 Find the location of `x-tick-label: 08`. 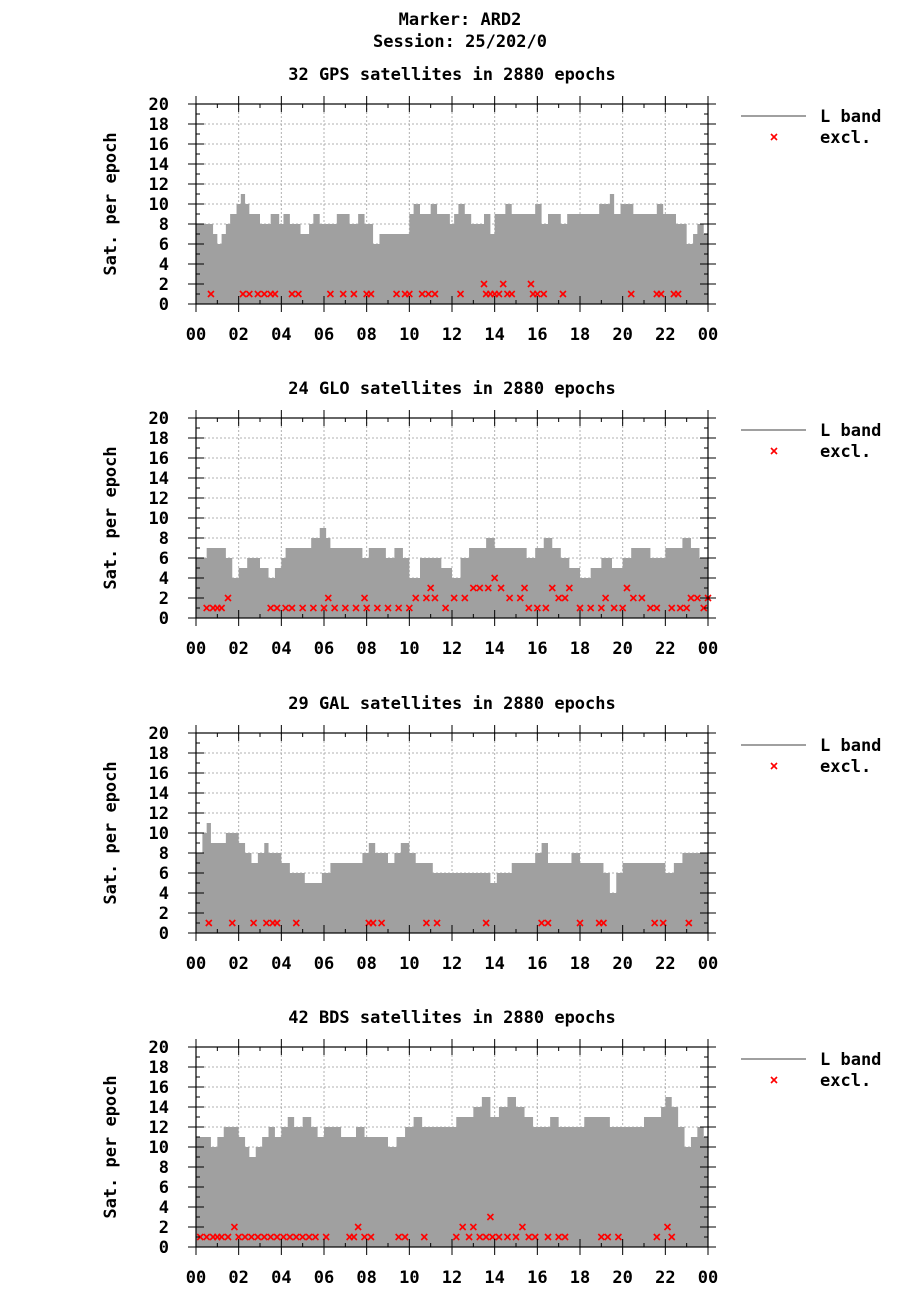

x-tick-label: 08 is located at coordinates (366, 1278).